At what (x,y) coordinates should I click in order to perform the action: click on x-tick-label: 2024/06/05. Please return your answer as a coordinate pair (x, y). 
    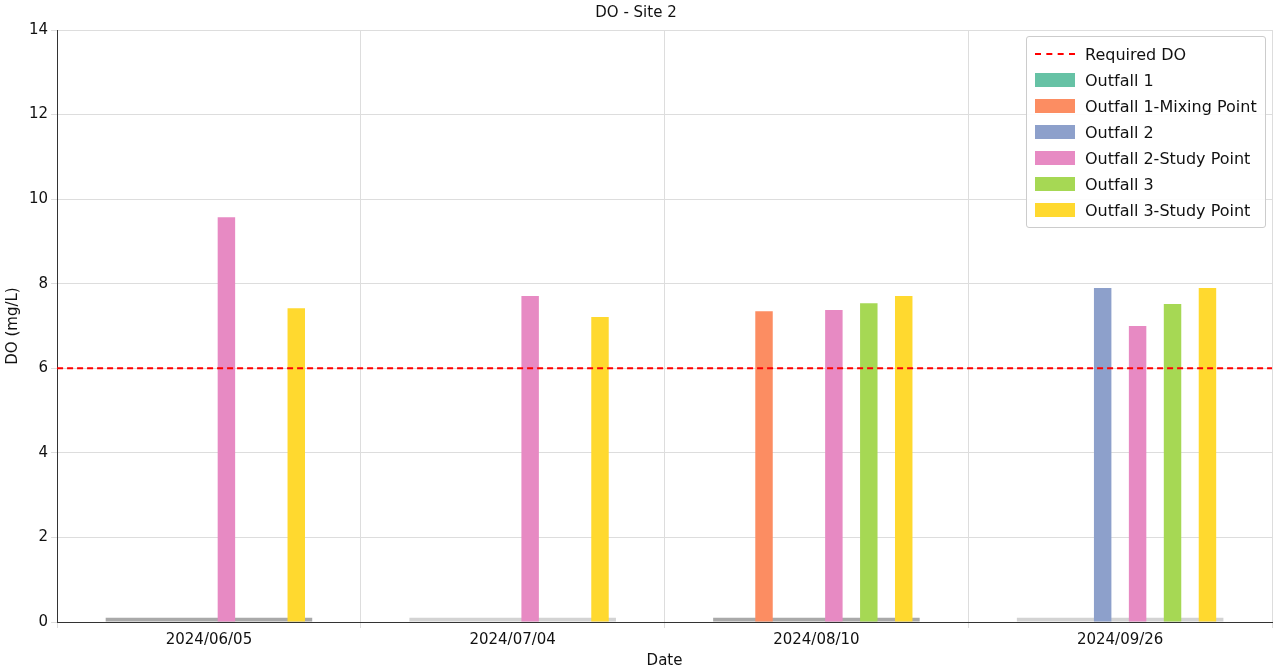
    Looking at the image, I should click on (209, 638).